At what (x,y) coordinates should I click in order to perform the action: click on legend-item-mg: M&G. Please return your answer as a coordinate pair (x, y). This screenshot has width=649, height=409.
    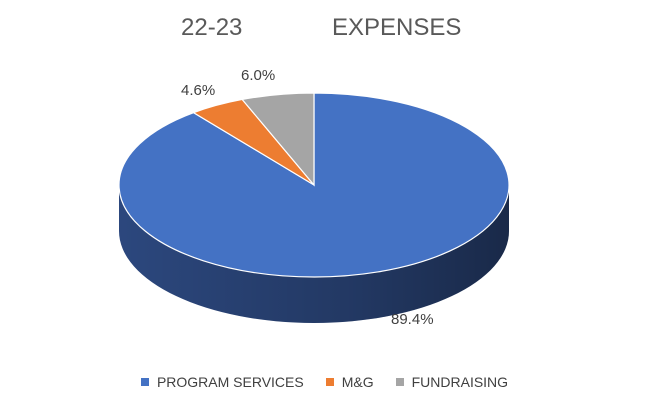
    Looking at the image, I should click on (349, 382).